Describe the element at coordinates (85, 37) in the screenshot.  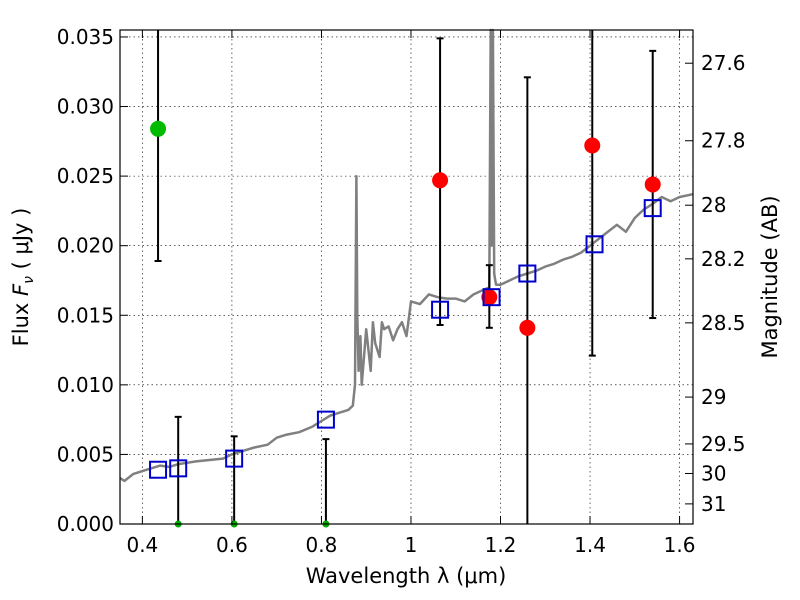
I see `y-tick-label: 0.035` at that location.